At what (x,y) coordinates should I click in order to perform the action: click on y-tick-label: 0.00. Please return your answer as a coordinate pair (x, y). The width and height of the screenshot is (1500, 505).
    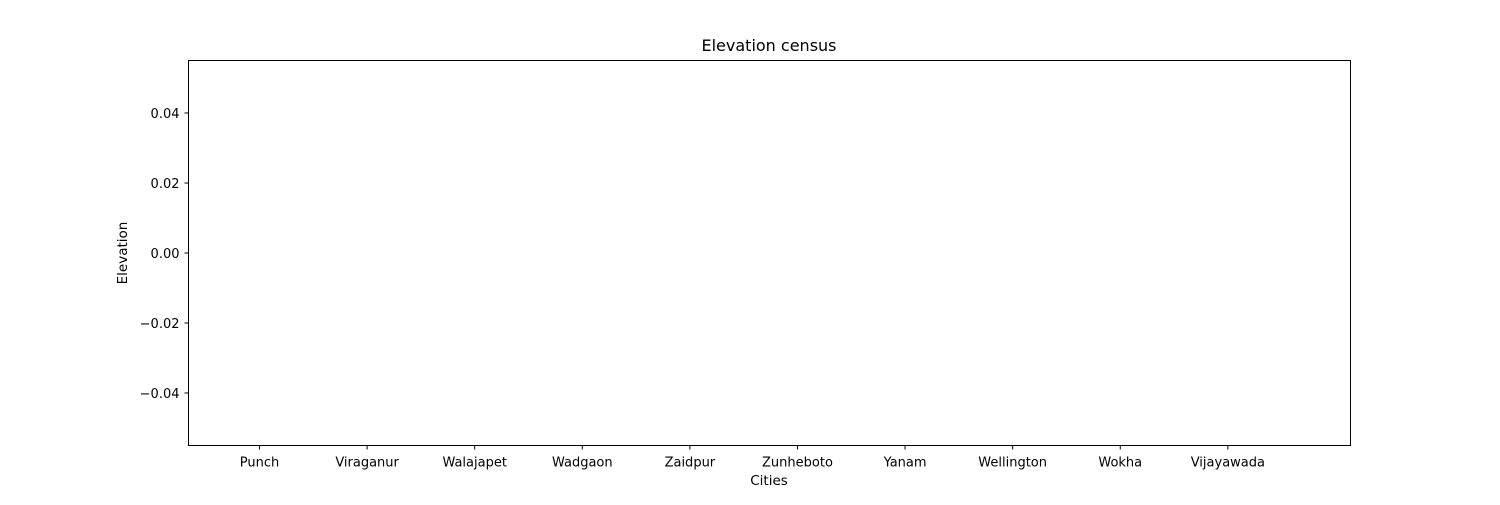
    Looking at the image, I should click on (165, 254).